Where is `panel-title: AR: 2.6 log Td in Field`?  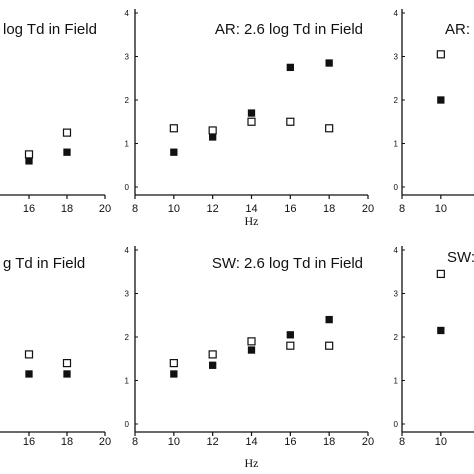 panel-title: AR: 2.6 log Td in Field is located at coordinates (289, 29).